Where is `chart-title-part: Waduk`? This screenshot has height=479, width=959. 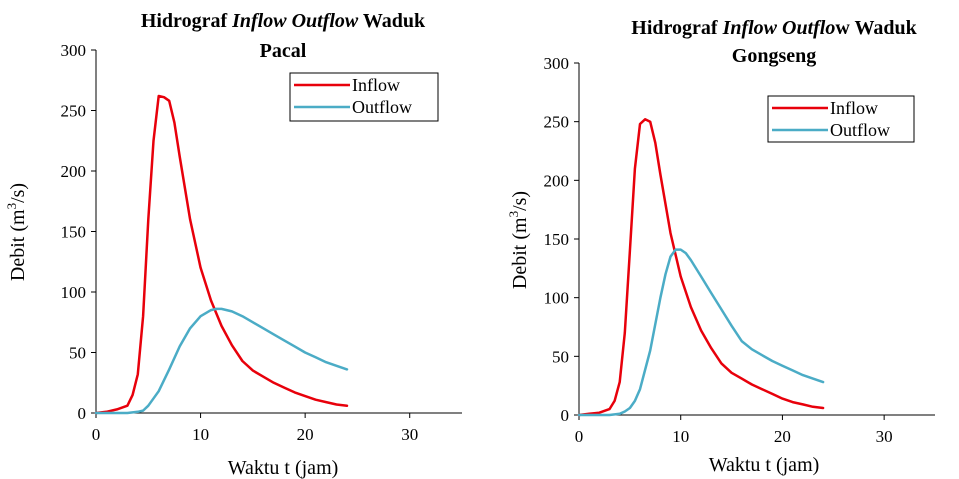 chart-title-part: Waduk is located at coordinates (392, 21).